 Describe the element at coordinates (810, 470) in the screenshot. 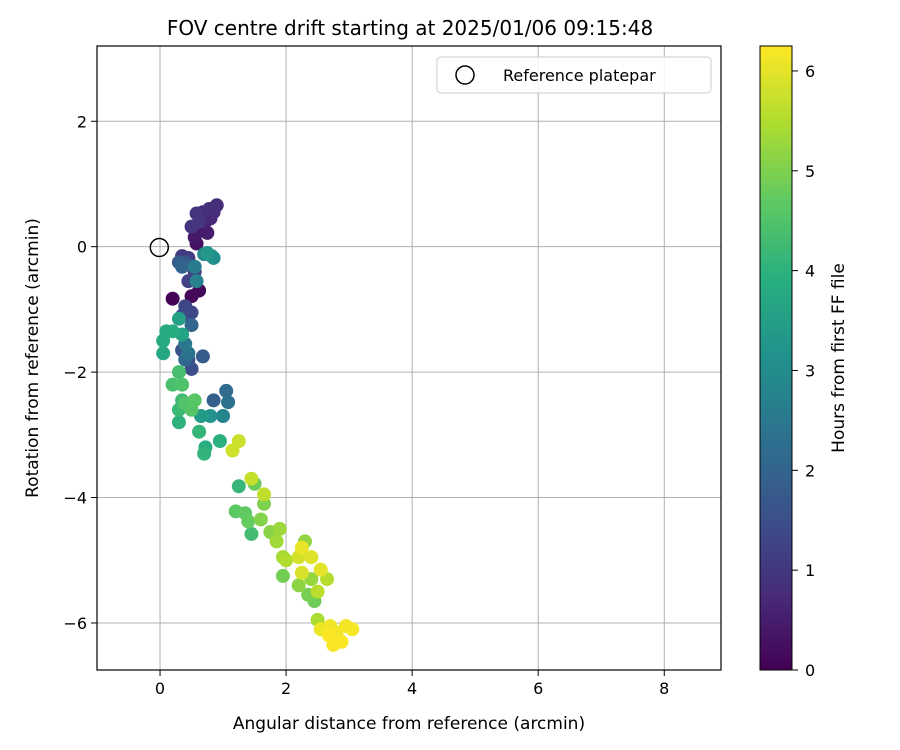

I see `colorbar-tick-label: 2` at that location.